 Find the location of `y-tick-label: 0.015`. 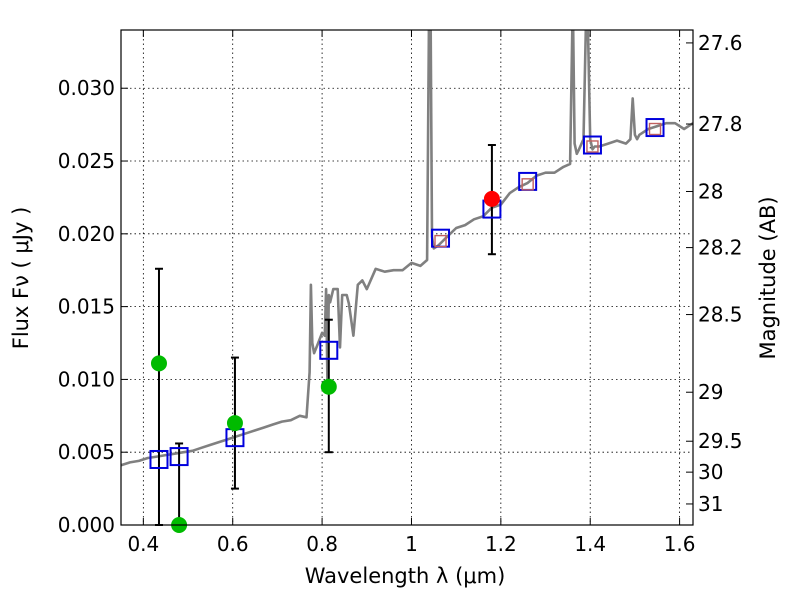

y-tick-label: 0.015 is located at coordinates (86, 307).